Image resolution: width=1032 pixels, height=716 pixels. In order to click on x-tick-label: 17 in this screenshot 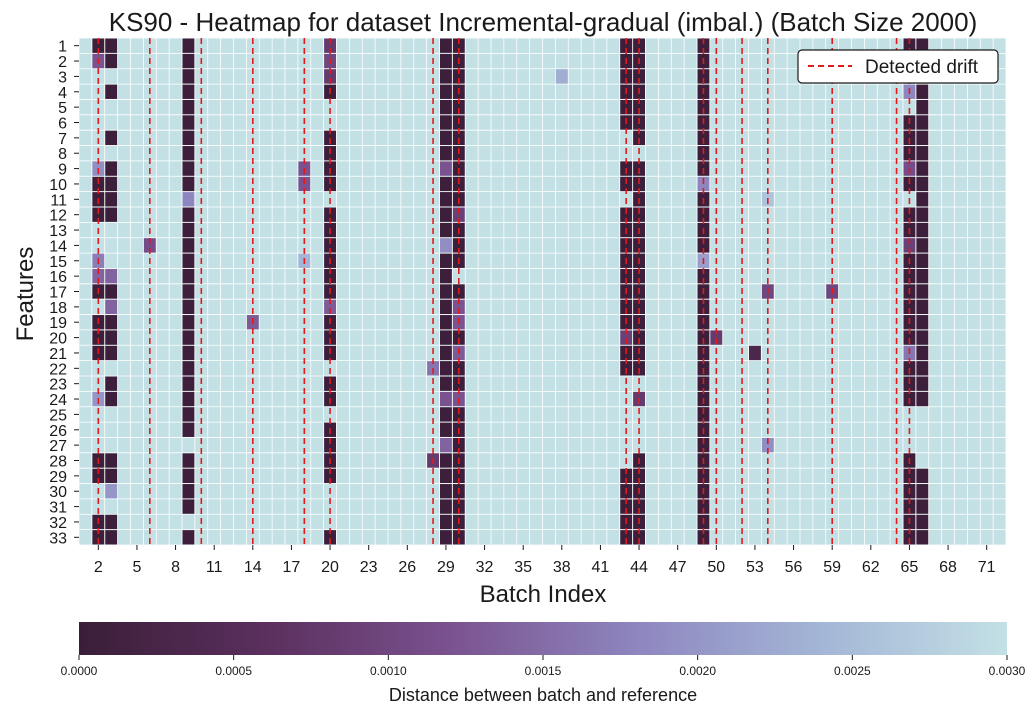, I will do `click(292, 567)`.